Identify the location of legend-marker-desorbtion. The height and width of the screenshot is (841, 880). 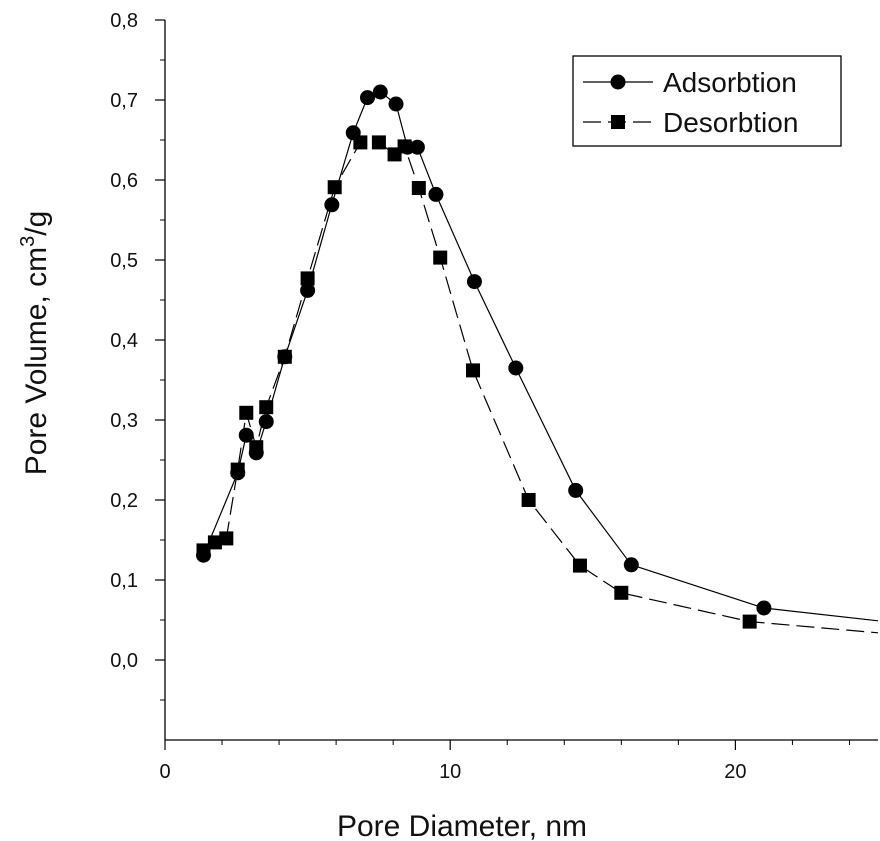
(618, 122).